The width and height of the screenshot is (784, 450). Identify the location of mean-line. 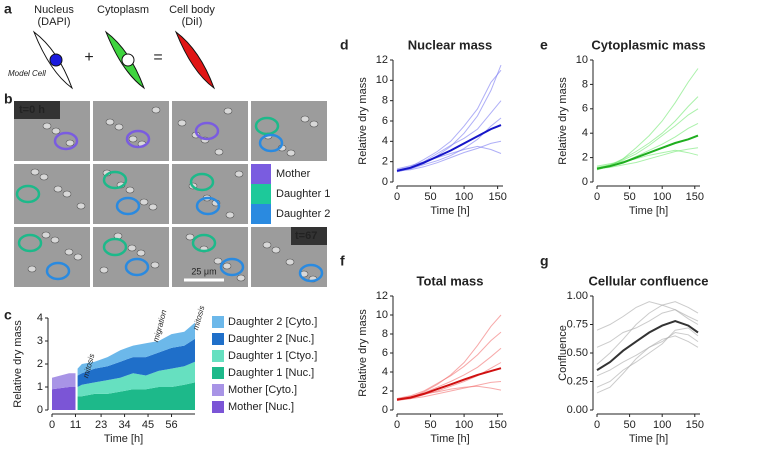
(449, 384).